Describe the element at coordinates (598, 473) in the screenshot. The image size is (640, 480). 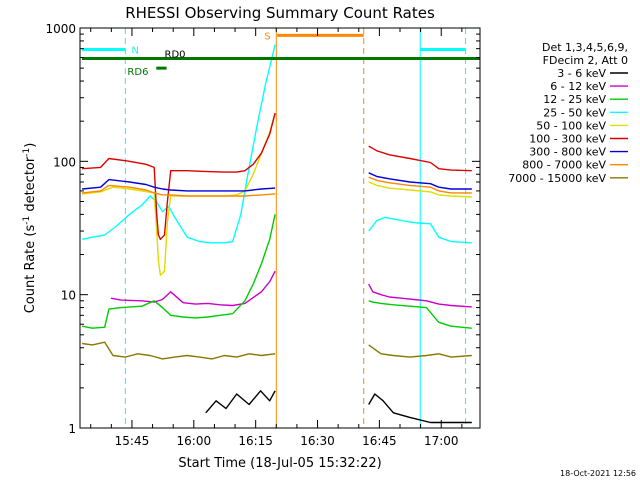
I see `footer-date: 18-Oct-2021 12:56` at that location.